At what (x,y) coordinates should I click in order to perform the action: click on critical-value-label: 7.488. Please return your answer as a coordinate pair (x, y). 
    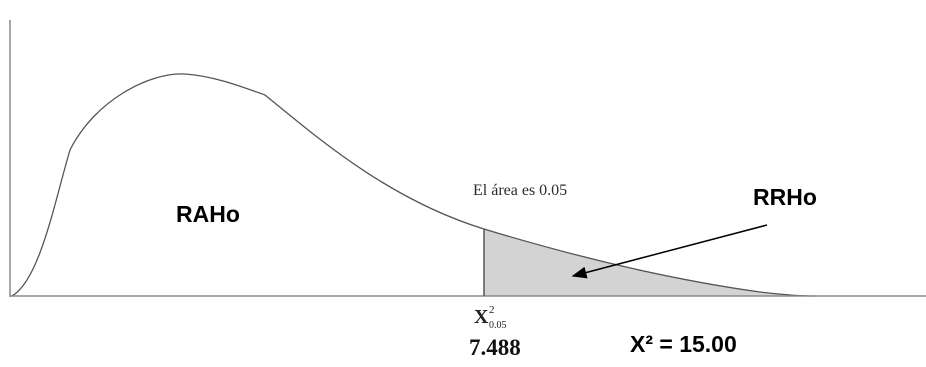
    Looking at the image, I should click on (495, 347).